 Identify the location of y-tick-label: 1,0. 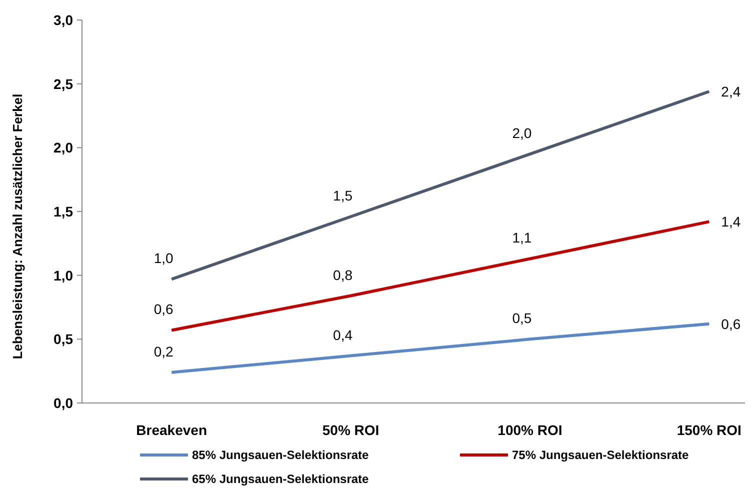
(64, 275).